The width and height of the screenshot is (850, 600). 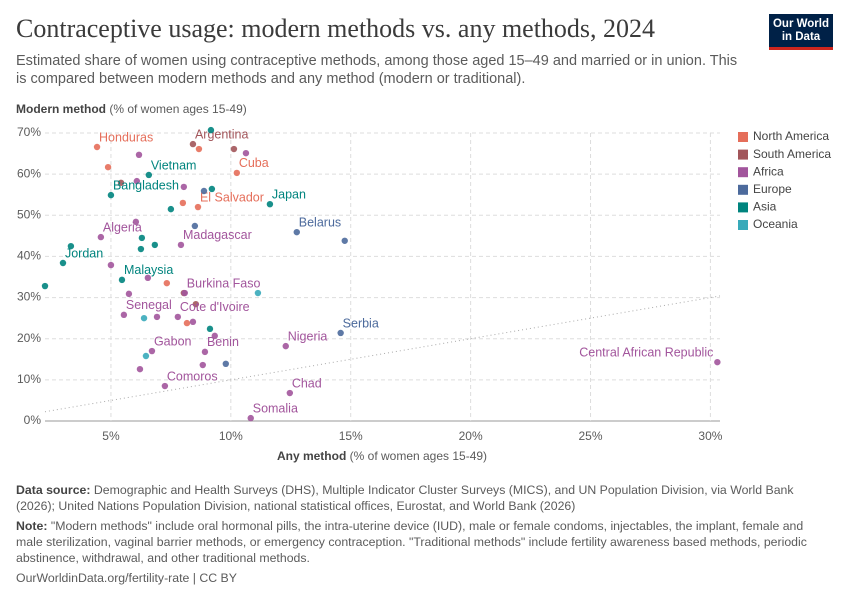 What do you see at coordinates (768, 171) in the screenshot?
I see `legend-label: Africa` at bounding box center [768, 171].